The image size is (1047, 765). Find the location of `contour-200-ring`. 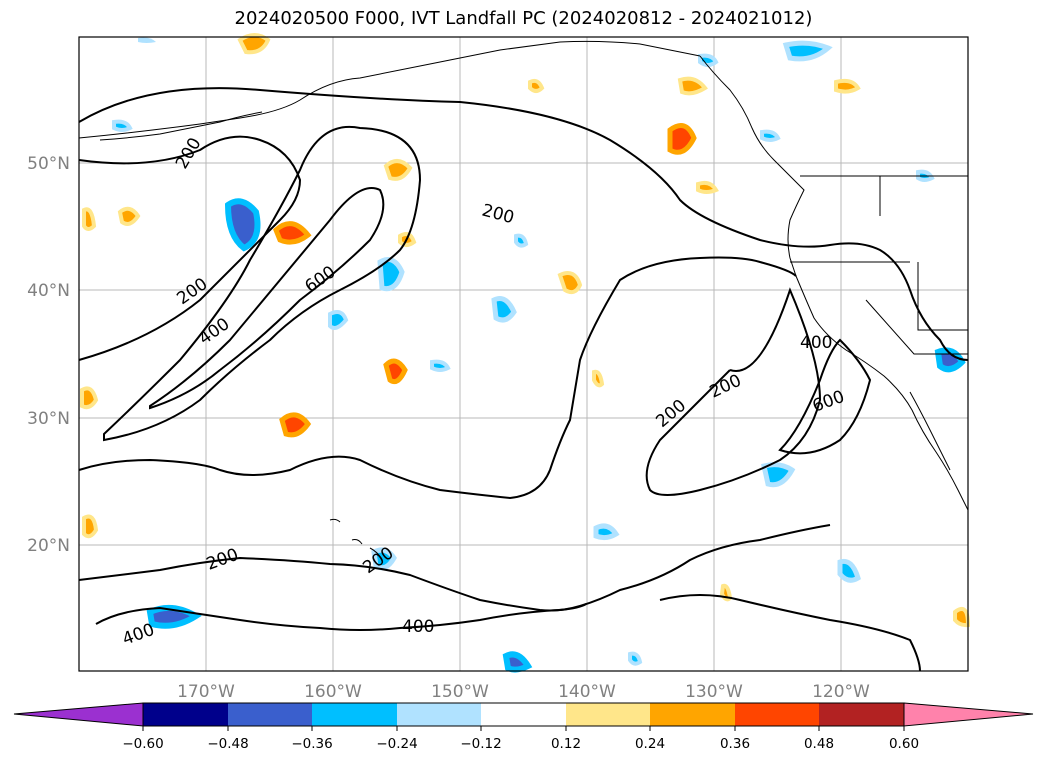

contour-200-ring is located at coordinates (733, 391).